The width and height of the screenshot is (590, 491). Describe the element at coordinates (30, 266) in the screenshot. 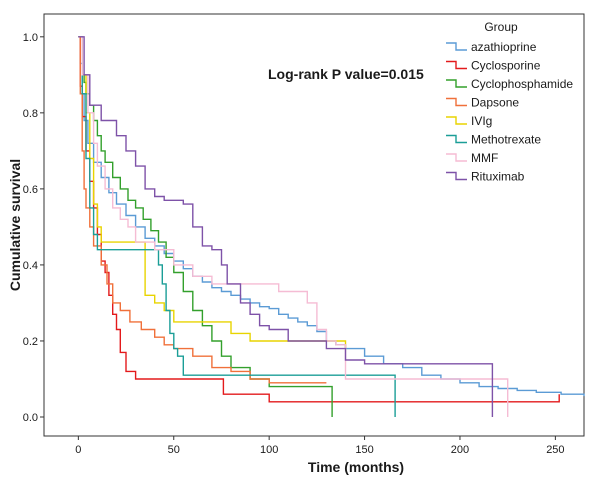

I see `y-tick-label: 0.4` at that location.